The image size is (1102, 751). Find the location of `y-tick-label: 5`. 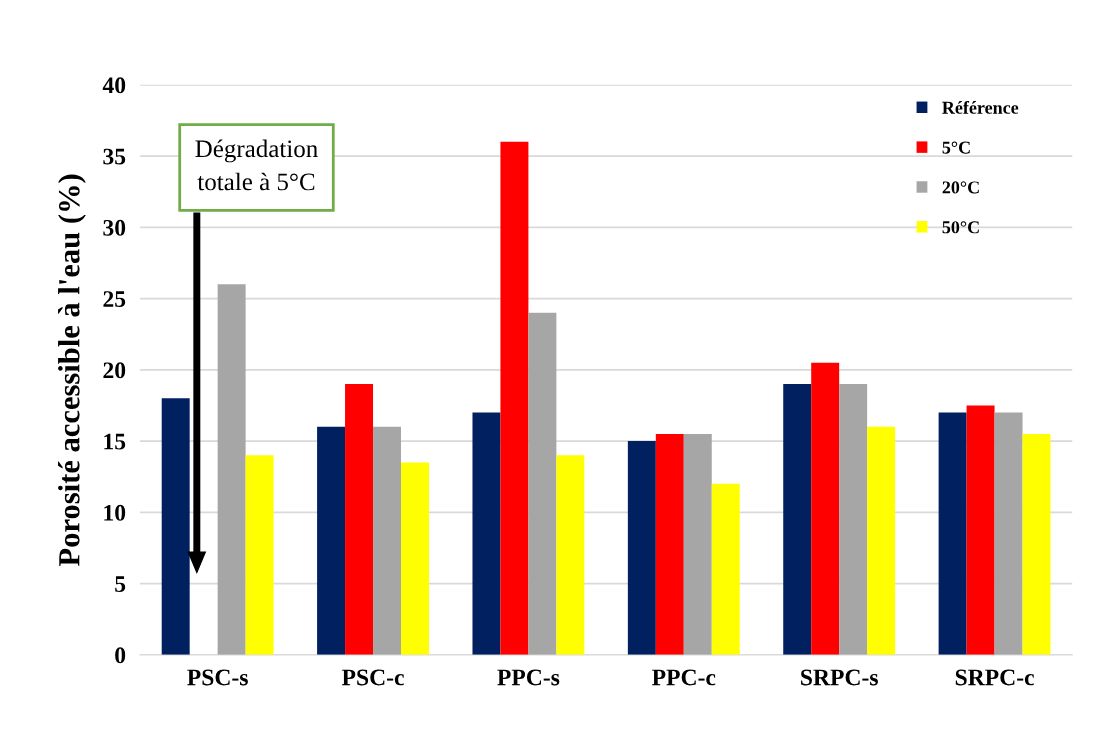

y-tick-label: 5 is located at coordinates (120, 584).